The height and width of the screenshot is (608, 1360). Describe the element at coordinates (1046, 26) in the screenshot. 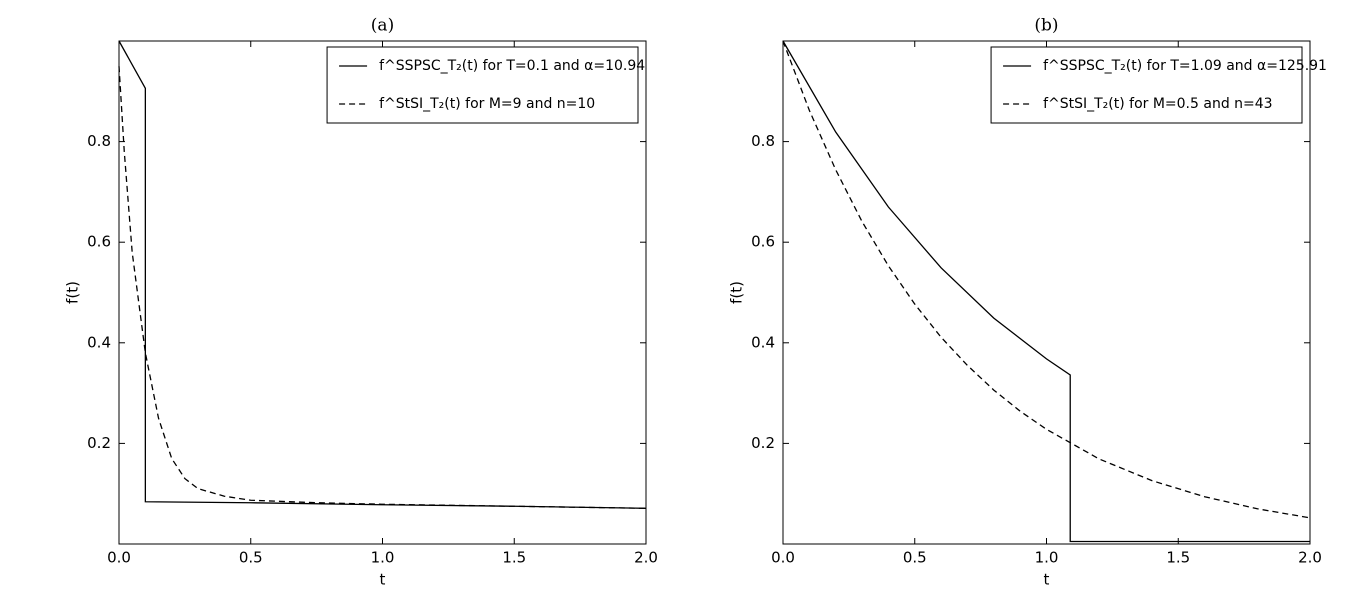

I see `chart-title: (b)` at that location.